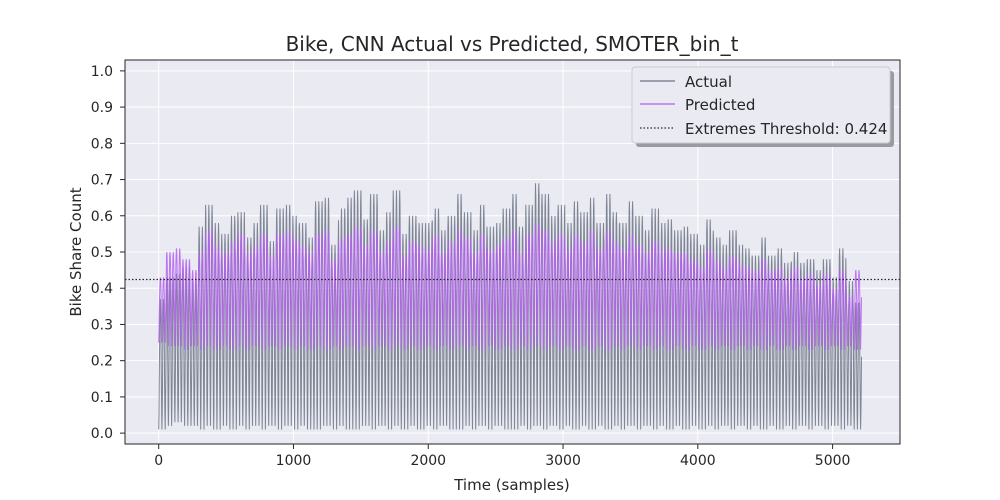  I want to click on x-tick-label: 1000, so click(294, 461).